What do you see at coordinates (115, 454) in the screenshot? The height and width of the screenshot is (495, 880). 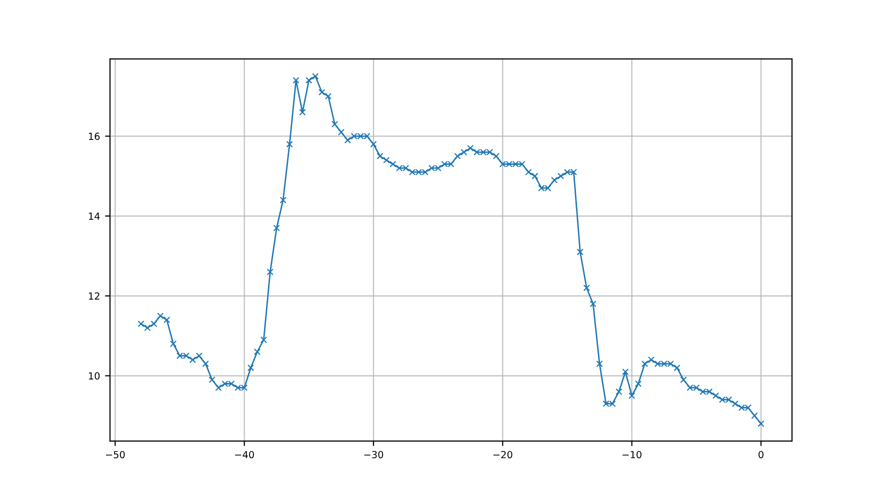 I see `x-tick-label: −50` at bounding box center [115, 454].